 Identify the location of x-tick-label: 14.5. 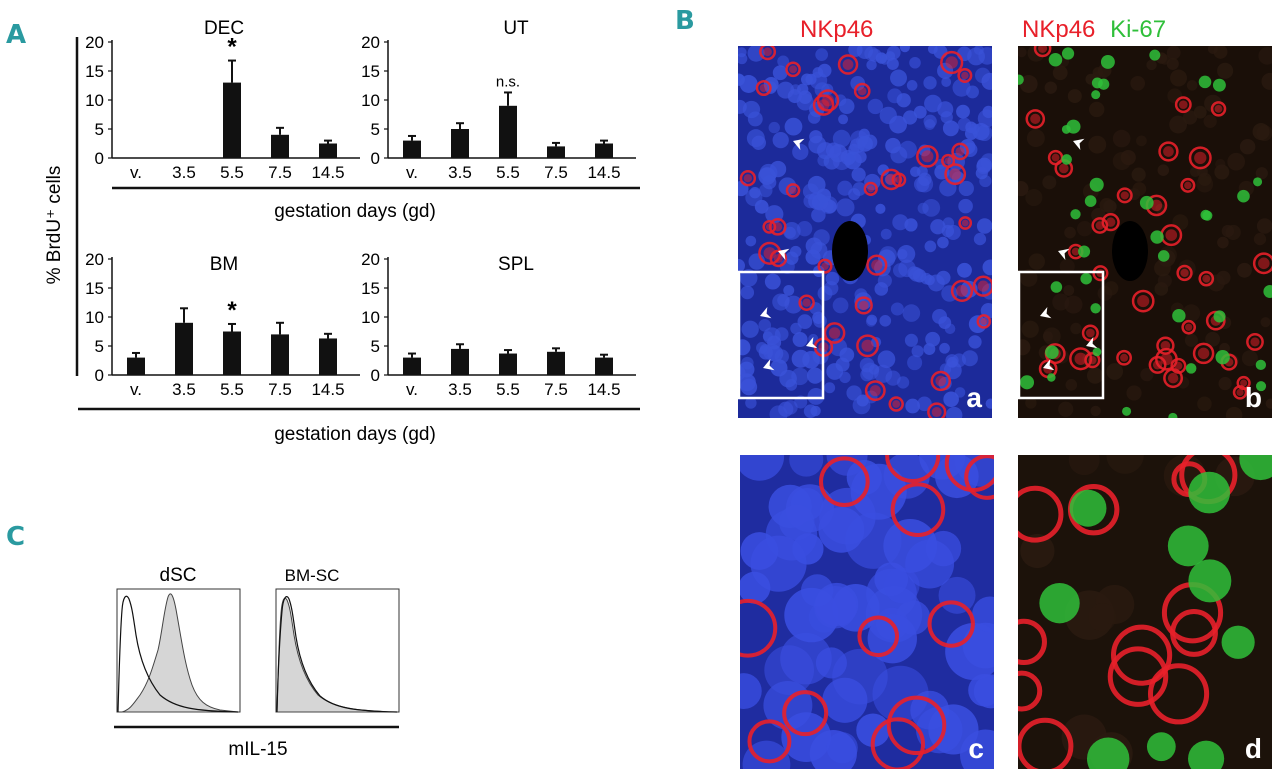
(327, 389).